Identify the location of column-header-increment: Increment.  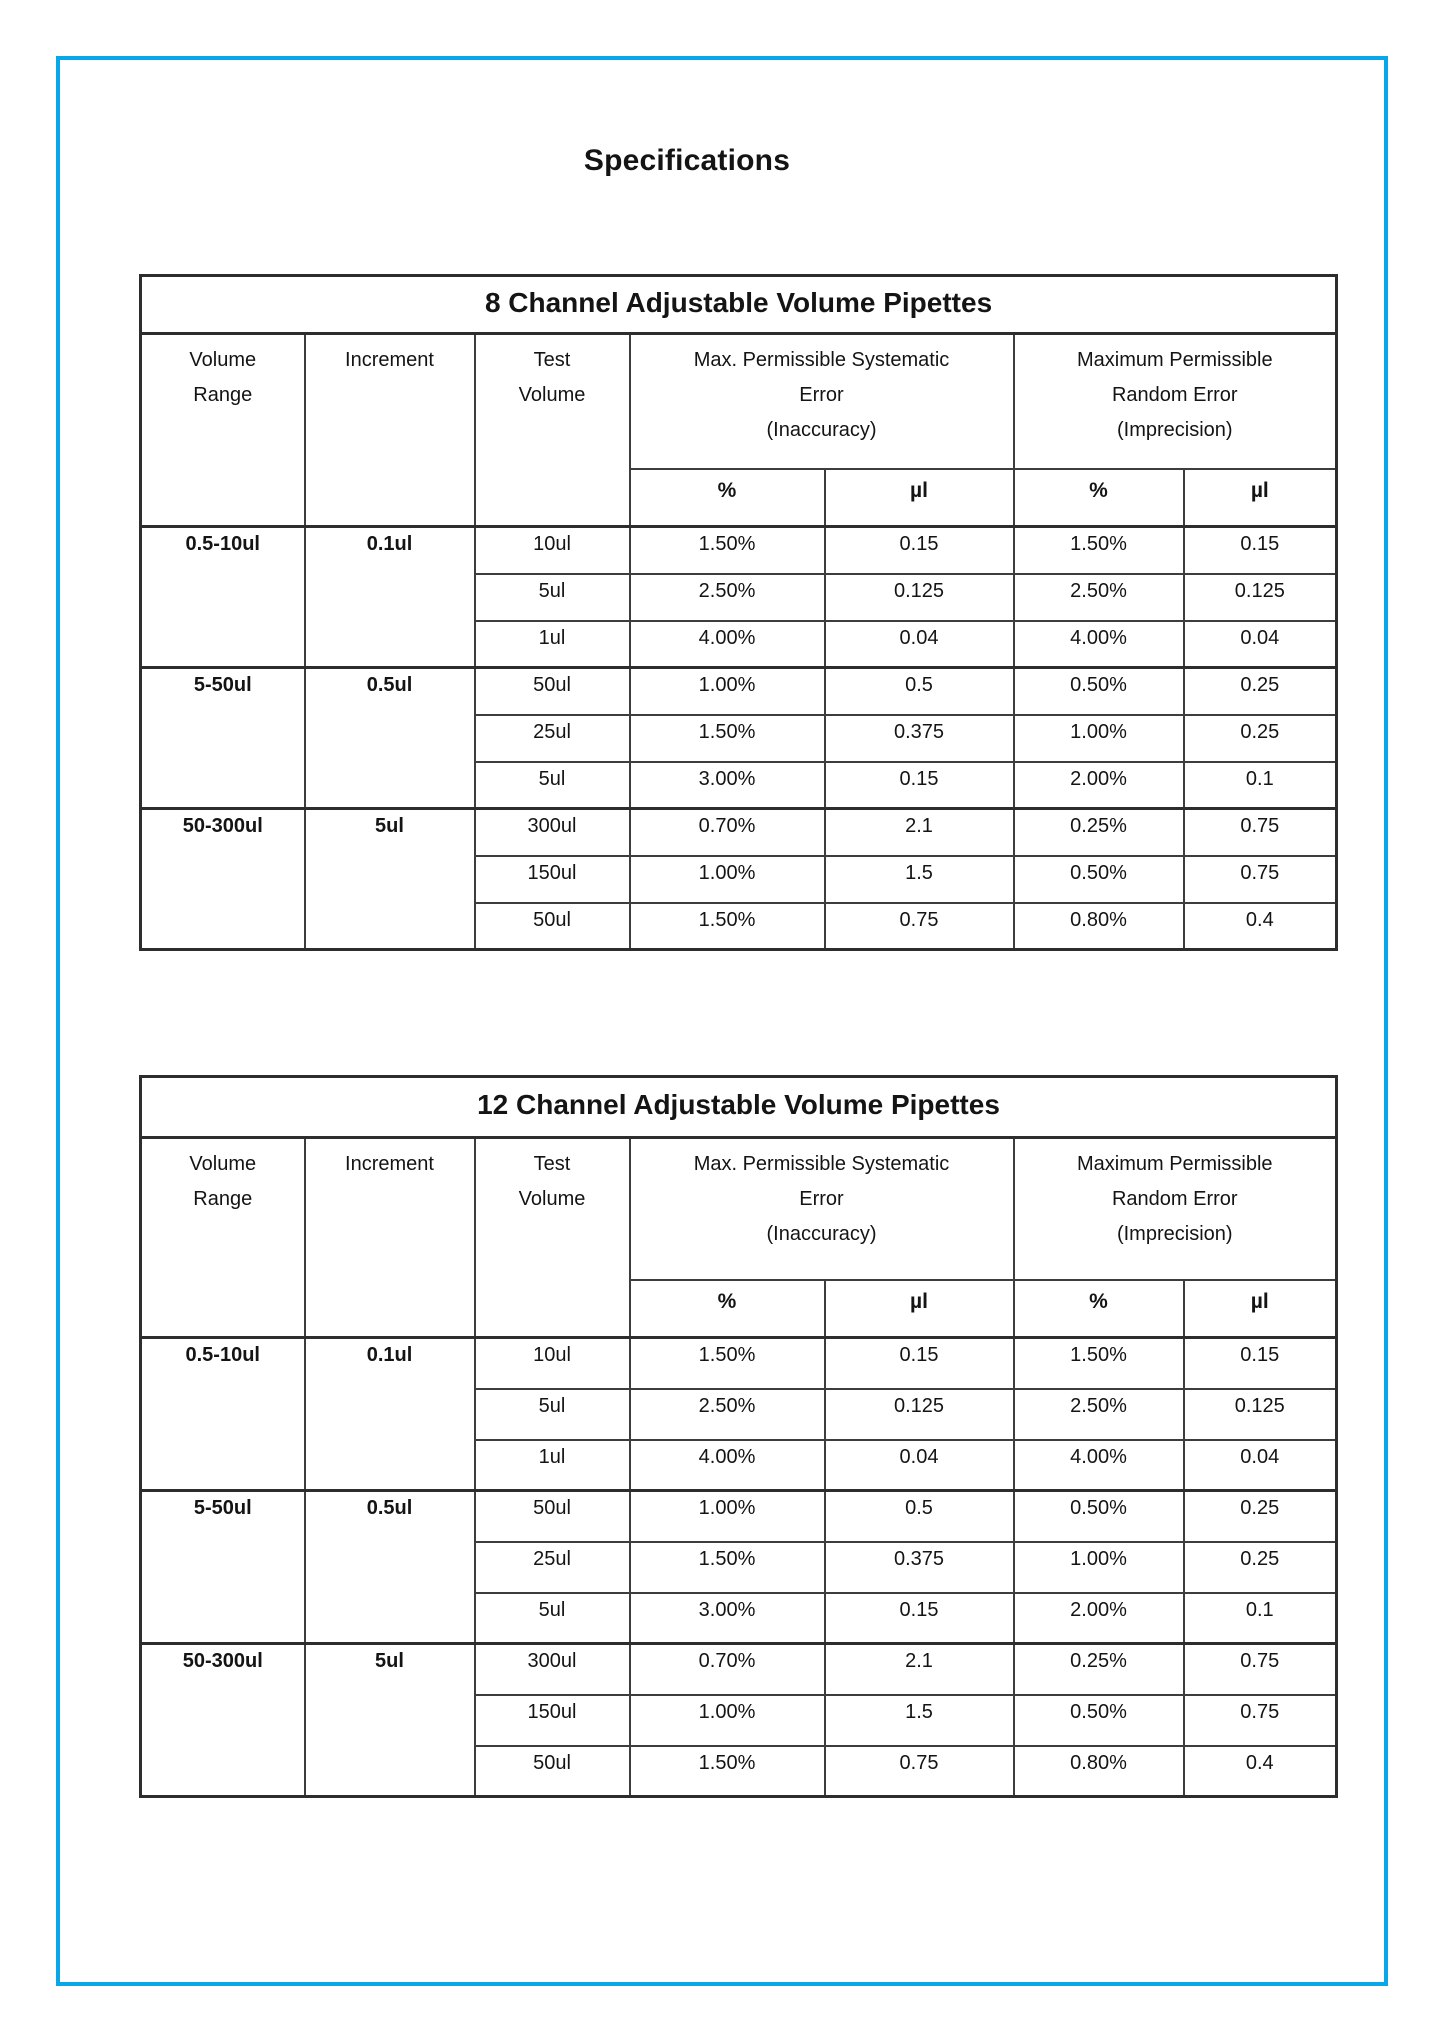
(389, 430).